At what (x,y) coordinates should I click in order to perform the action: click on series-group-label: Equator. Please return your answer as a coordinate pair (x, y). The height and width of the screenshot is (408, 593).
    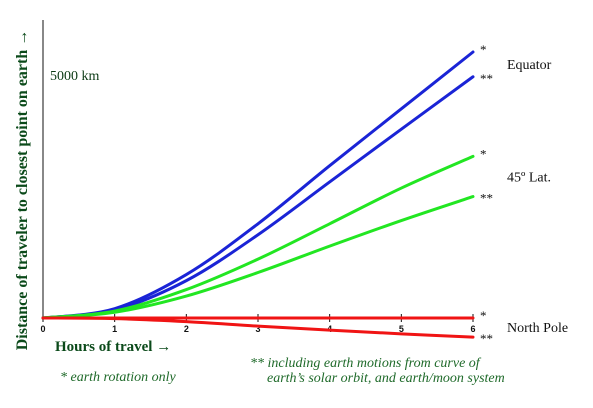
    Looking at the image, I should click on (529, 65).